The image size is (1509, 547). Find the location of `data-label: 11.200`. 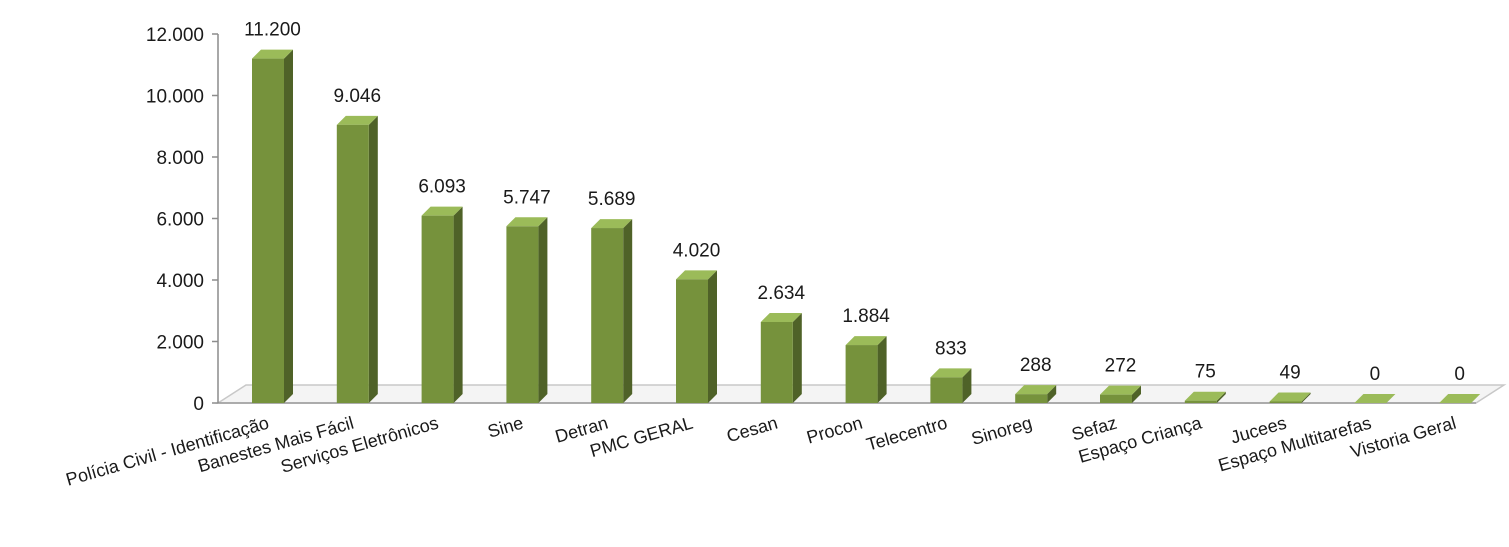

data-label: 11.200 is located at coordinates (272, 30).